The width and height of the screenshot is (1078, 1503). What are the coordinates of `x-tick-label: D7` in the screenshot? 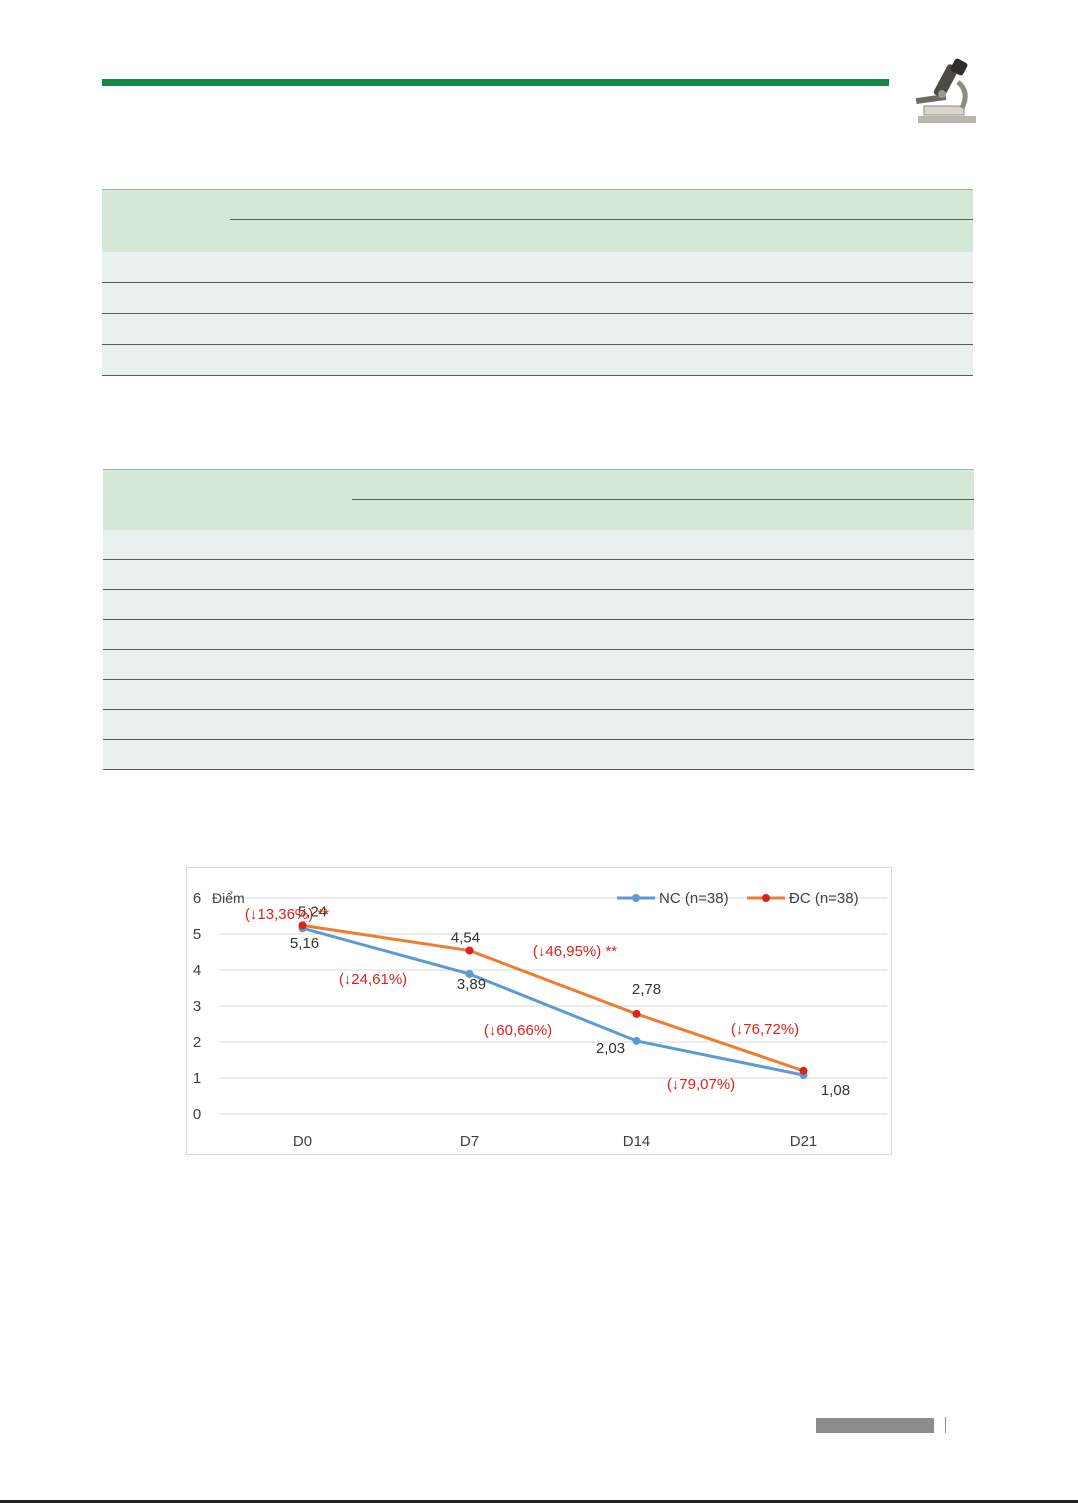 It's located at (469, 1141).